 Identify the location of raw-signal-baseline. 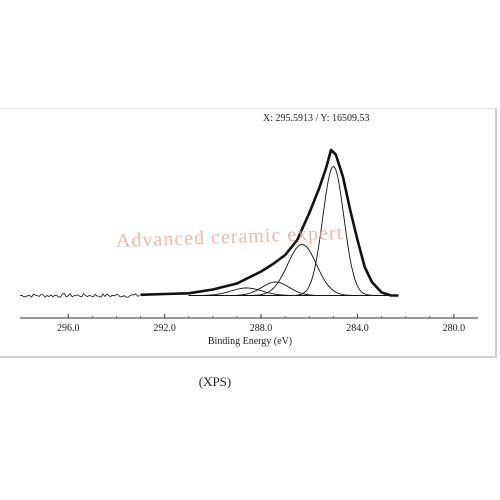
(79, 295).